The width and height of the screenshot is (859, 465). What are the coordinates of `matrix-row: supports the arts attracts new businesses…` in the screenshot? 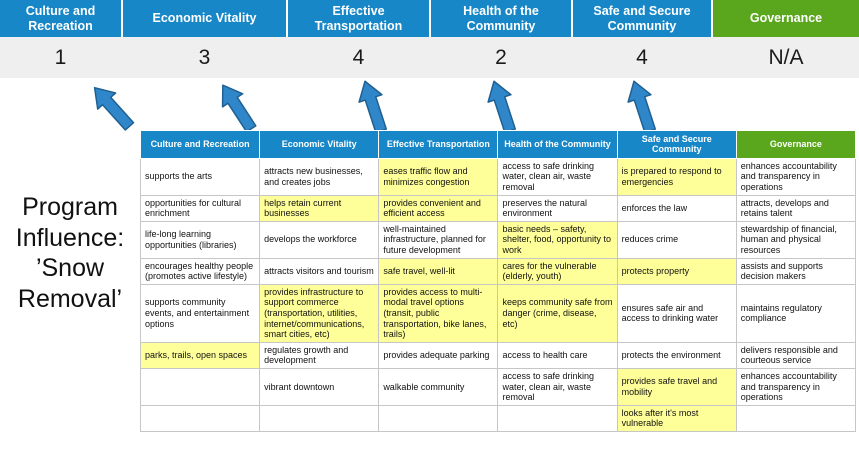 It's located at (498, 176).